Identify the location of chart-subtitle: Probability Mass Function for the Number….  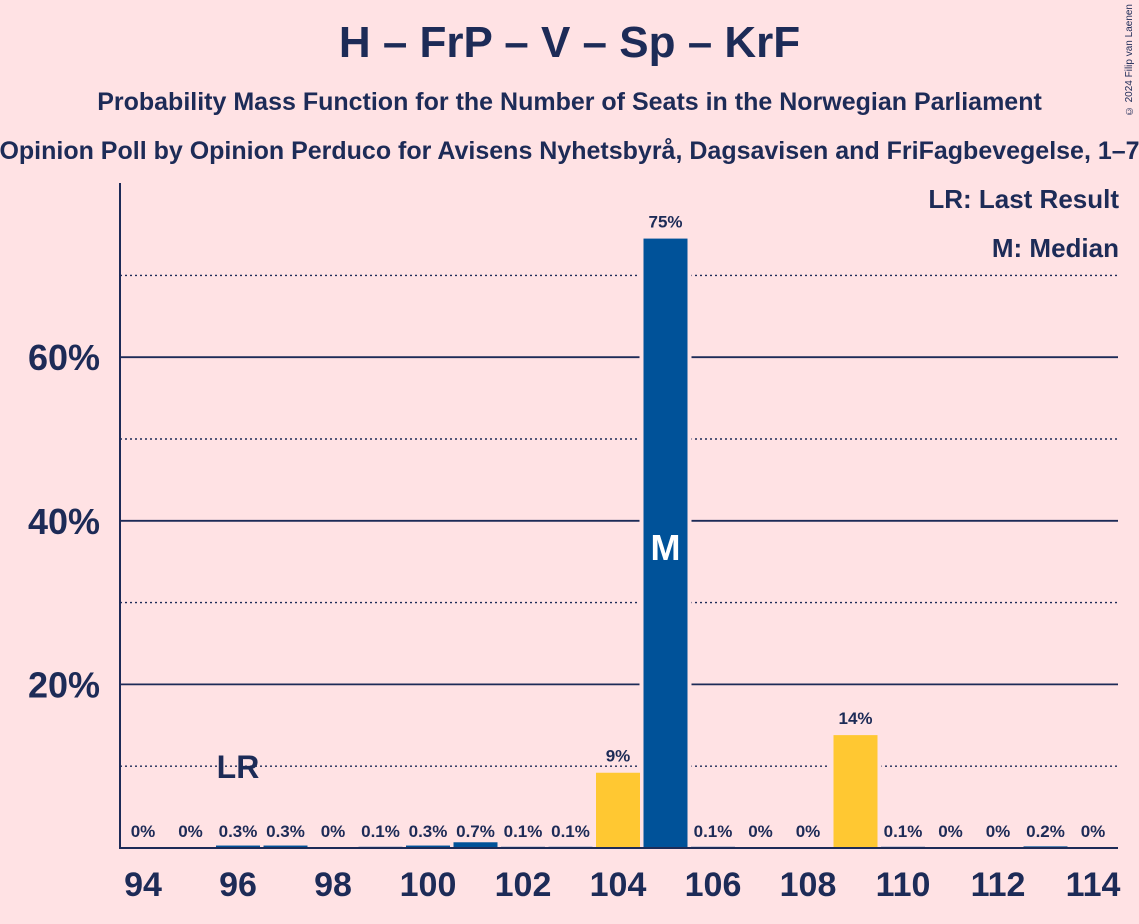
(569, 102).